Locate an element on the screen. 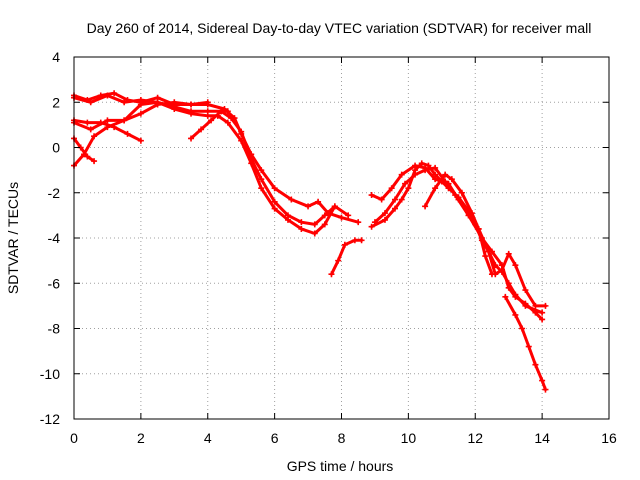  x-tick-label: 16 is located at coordinates (609, 438).